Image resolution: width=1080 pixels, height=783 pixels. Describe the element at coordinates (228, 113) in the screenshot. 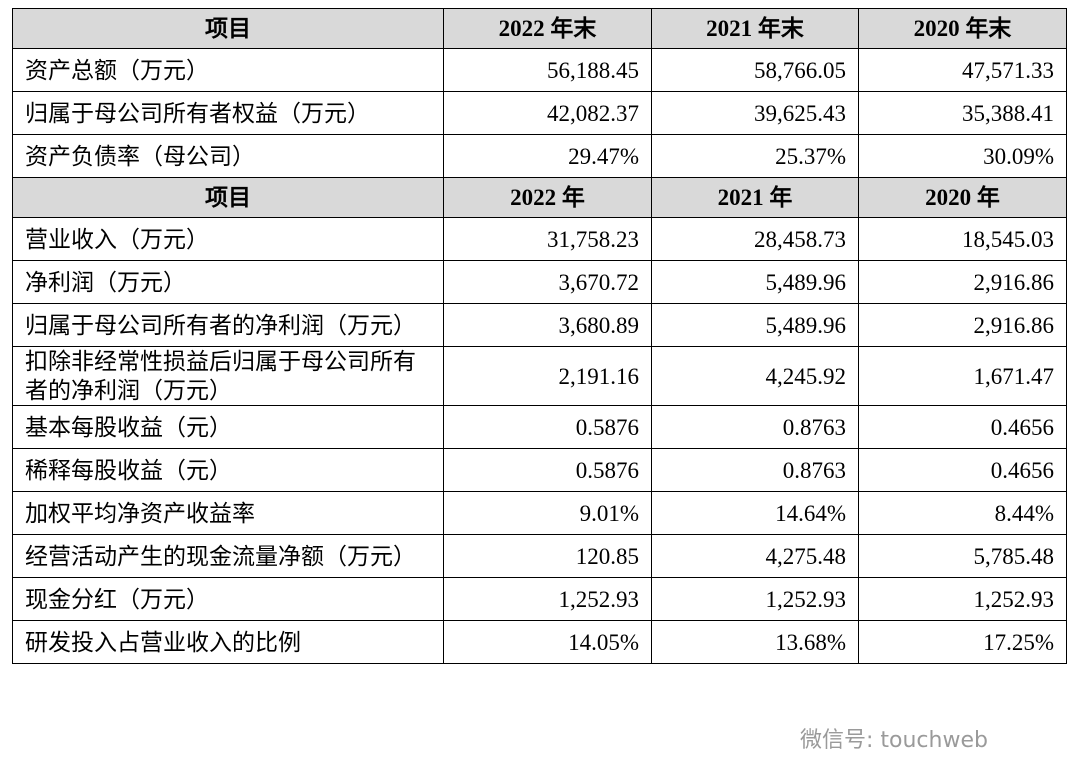

I see `label-cell: 归属于母公司所有者权益（万元）` at that location.